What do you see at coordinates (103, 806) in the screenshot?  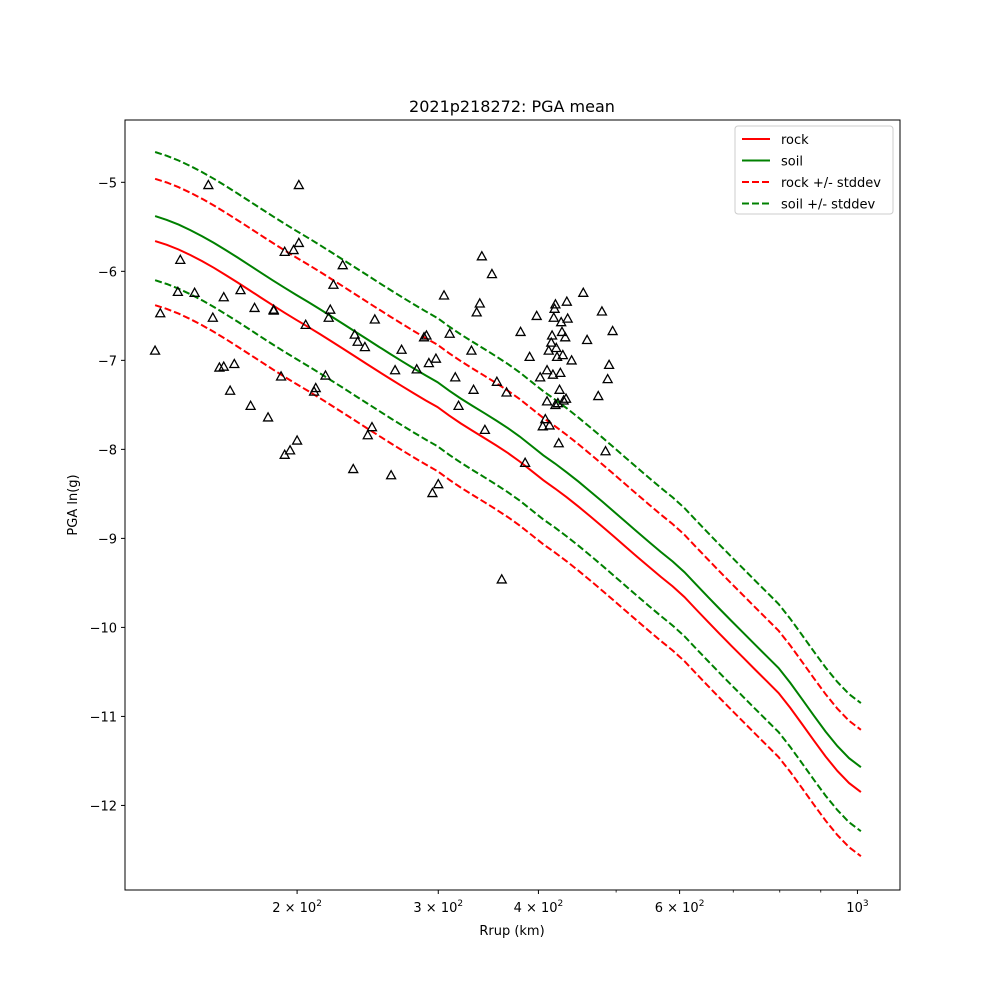 I see `y-tick-label: −12` at bounding box center [103, 806].